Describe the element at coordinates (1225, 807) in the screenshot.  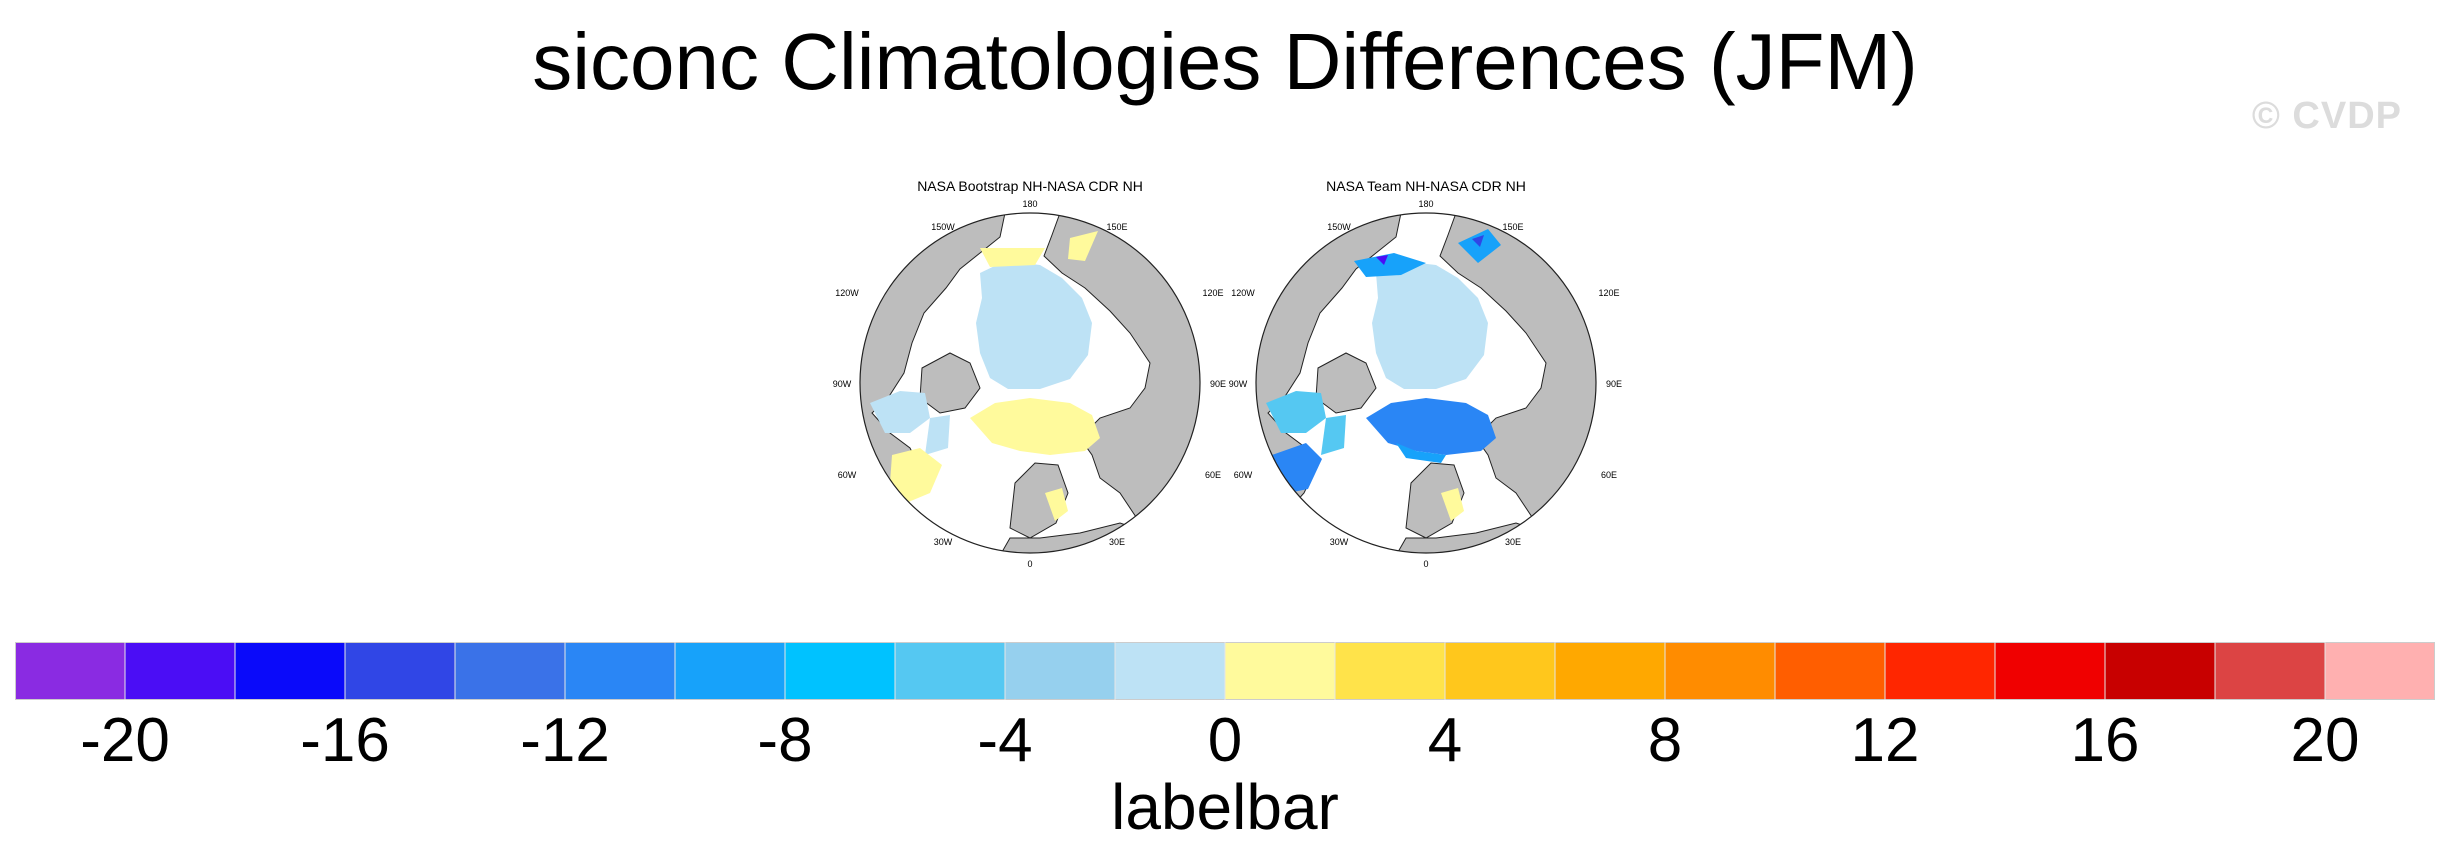
I see `colorbar-title: labelbar` at that location.